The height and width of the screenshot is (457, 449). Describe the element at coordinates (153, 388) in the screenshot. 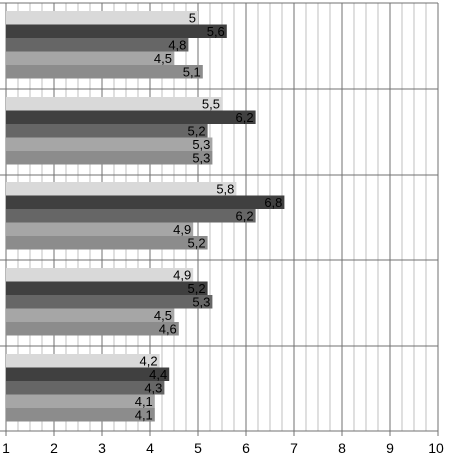

I see `data-label: 4,3` at that location.